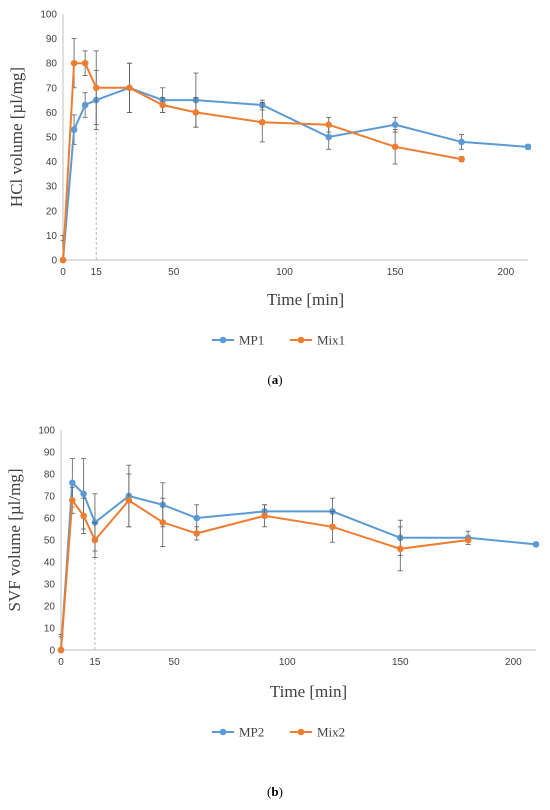 The width and height of the screenshot is (550, 810). Describe the element at coordinates (331, 340) in the screenshot. I see `legend-label: Mix1` at that location.